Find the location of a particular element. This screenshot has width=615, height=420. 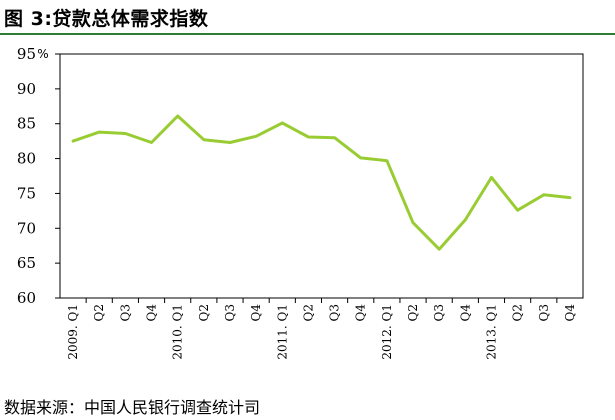

y-tick-label: 60 is located at coordinates (26, 298).